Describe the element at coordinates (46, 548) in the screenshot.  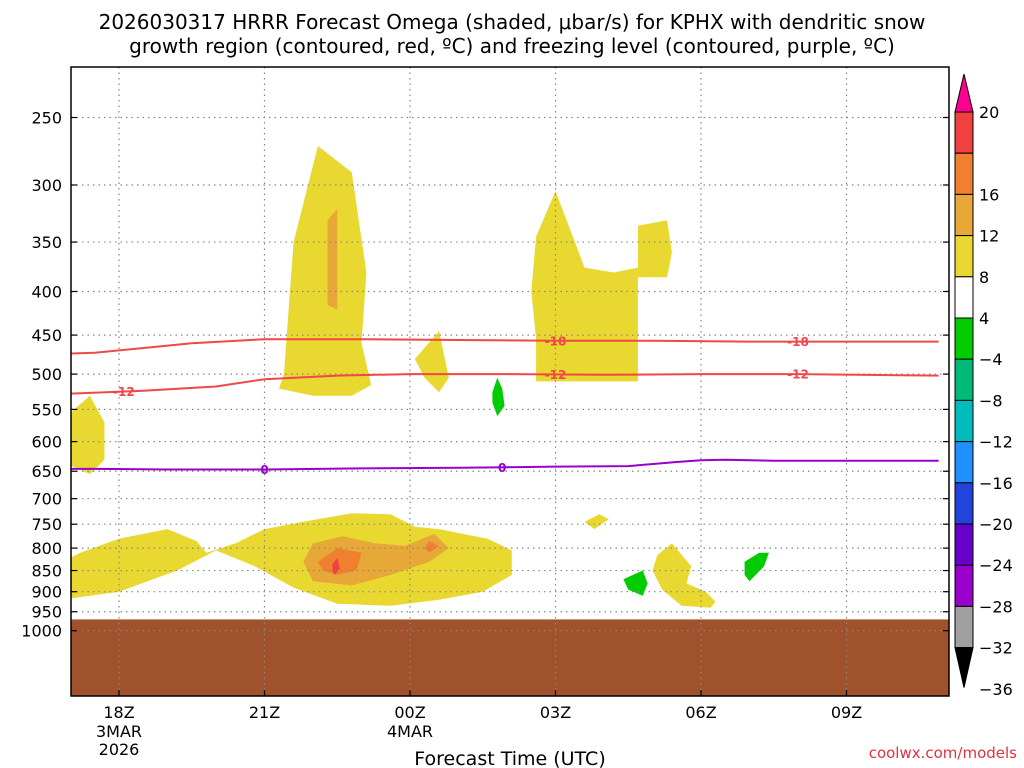
I see `y-tick-label: 800` at that location.